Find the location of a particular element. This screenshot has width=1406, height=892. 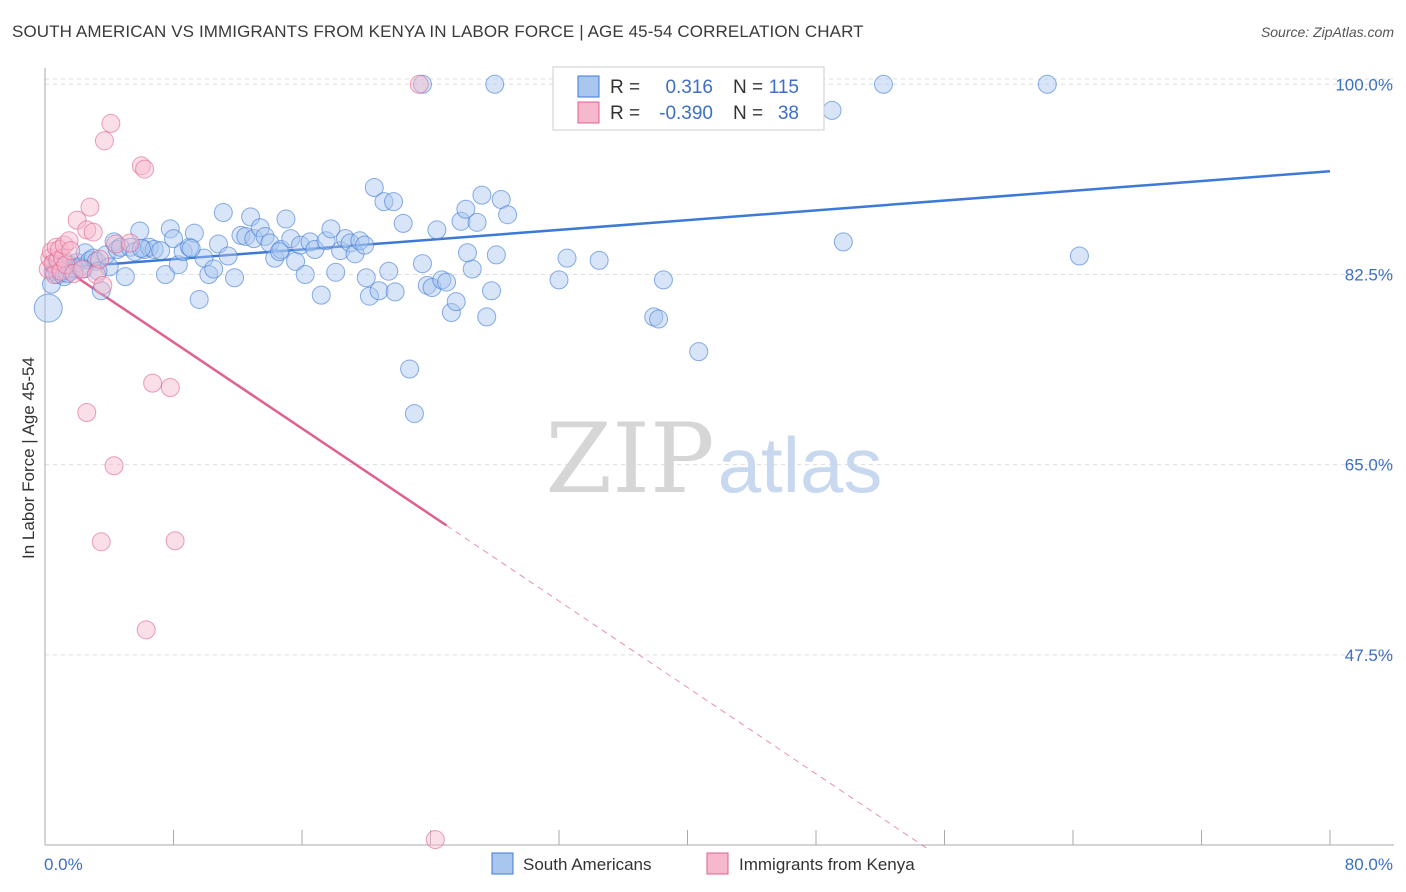

stats-n-label-pink: N = is located at coordinates (748, 113).